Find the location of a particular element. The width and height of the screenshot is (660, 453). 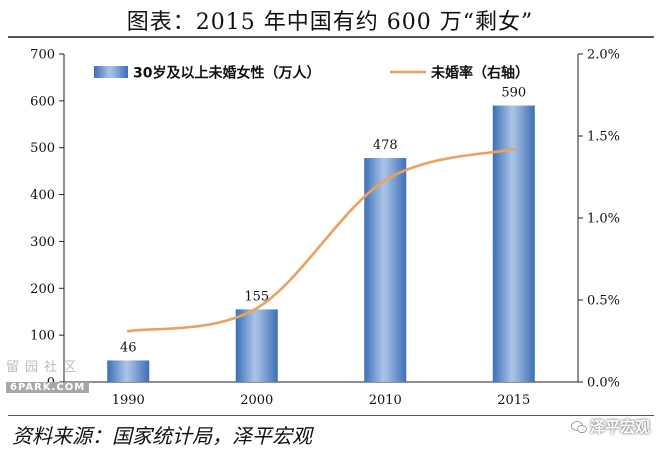

legend-bar-label: 30岁及以上未婚女性（万人） is located at coordinates (226, 73).